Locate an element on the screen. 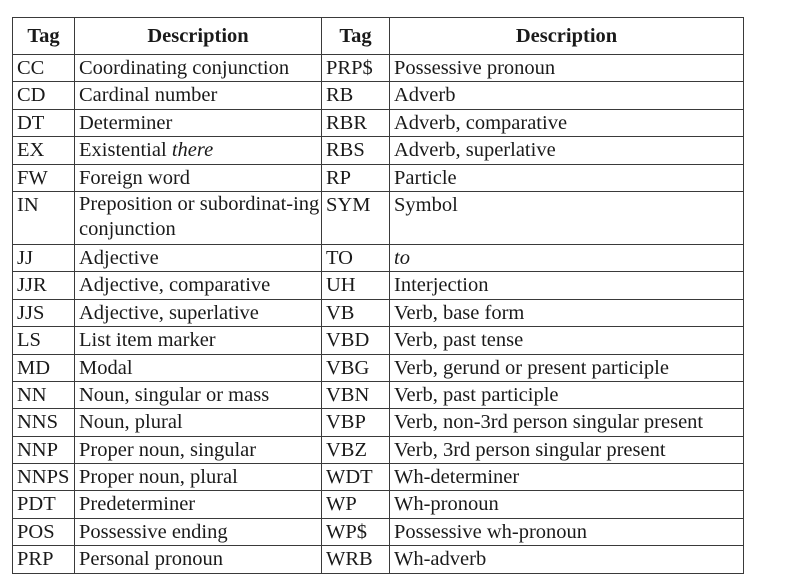 The image size is (791, 584). description-cell-text: Coordinating conjunction is located at coordinates (184, 68).